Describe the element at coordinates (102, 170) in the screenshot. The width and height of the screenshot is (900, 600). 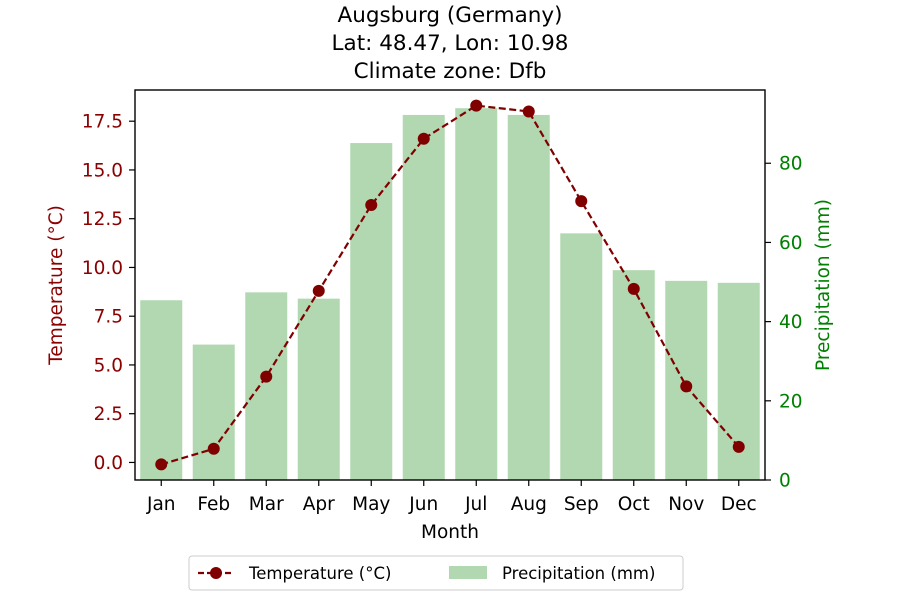
I see `y-left-tick-label: 15.0` at that location.